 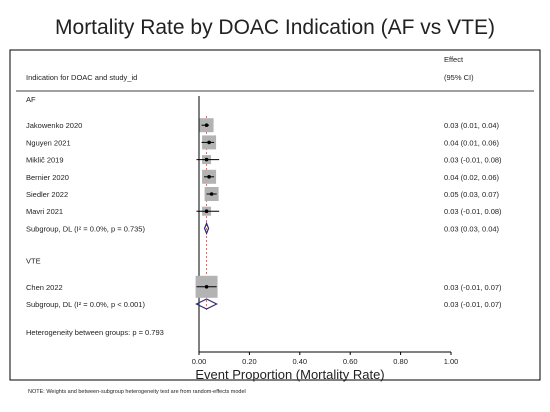 What do you see at coordinates (47, 177) in the screenshot?
I see `study-label: Bernier 2020` at bounding box center [47, 177].